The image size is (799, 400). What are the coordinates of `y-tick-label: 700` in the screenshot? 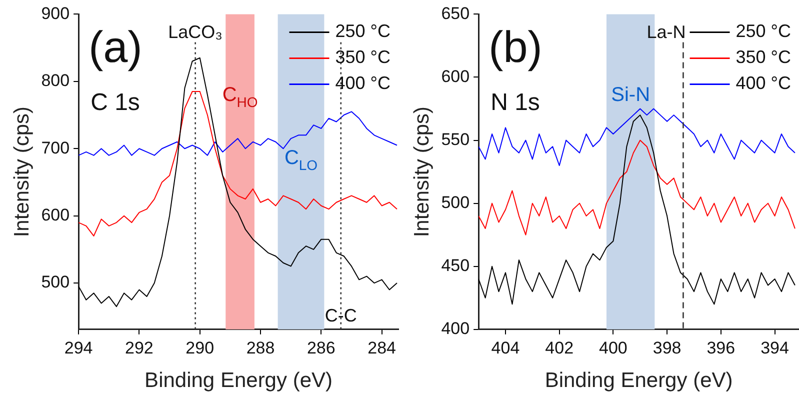 It's located at (55, 148).